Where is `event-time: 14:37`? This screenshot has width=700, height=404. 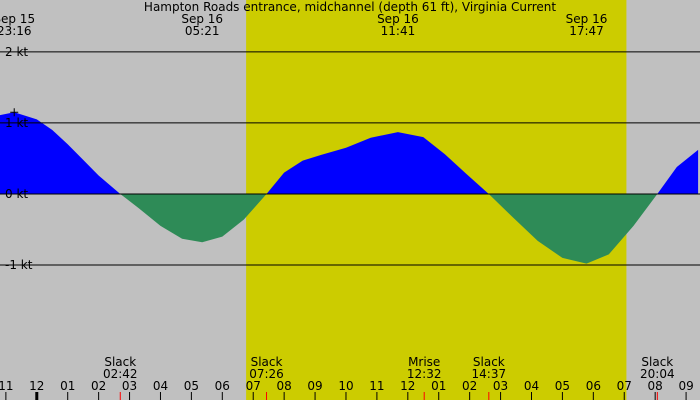
event-time: 14:37 is located at coordinates (489, 374).